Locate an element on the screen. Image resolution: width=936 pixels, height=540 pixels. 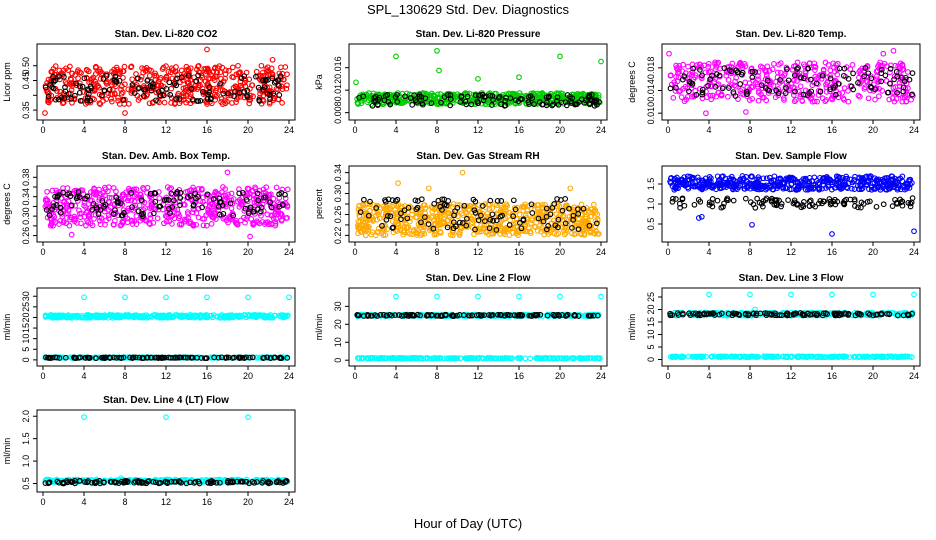
x-tick-label: 8 is located at coordinates (436, 252).